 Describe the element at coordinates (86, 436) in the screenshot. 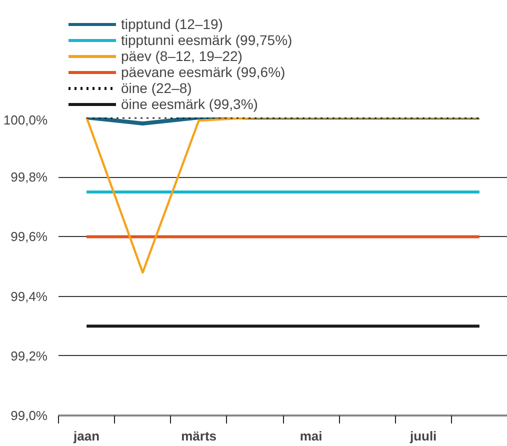

I see `x-tick-label: jaan` at that location.